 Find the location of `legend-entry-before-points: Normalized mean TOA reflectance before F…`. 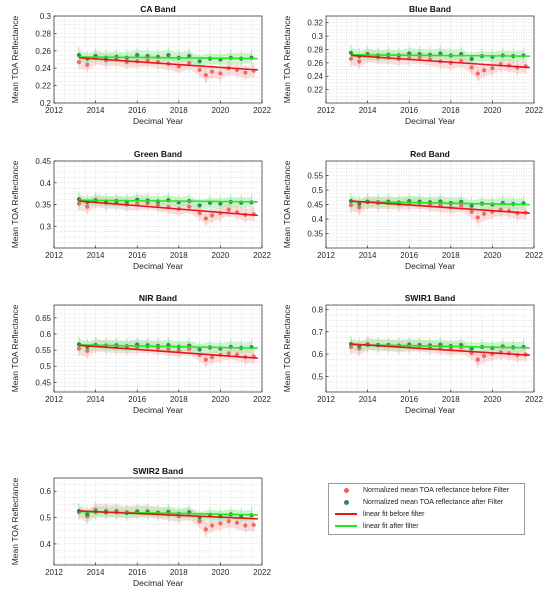

legend-entry-before-points: Normalized mean TOA reflectance before F… is located at coordinates (426, 490).